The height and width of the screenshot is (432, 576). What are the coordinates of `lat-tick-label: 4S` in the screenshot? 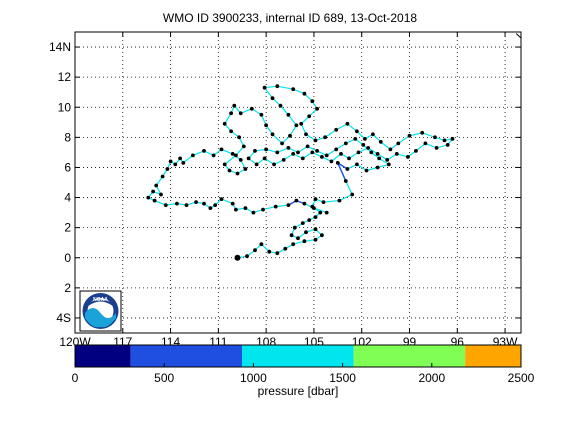 It's located at (63, 318).